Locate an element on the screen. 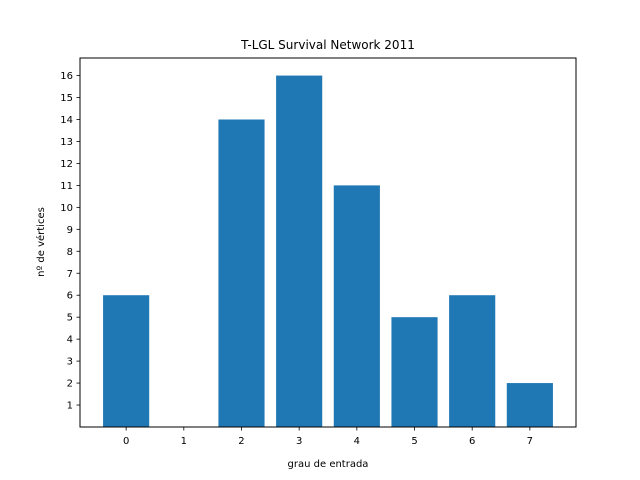 The height and width of the screenshot is (480, 640). y-tick-label: 7 is located at coordinates (70, 274).